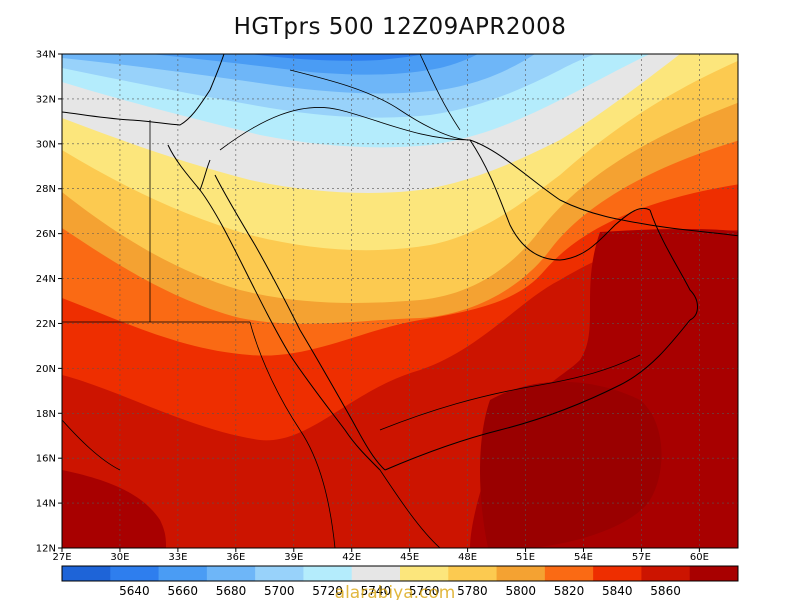 This screenshot has width=800, height=600. Describe the element at coordinates (395, 591) in the screenshot. I see `watermark: alarabiya.com` at that location.